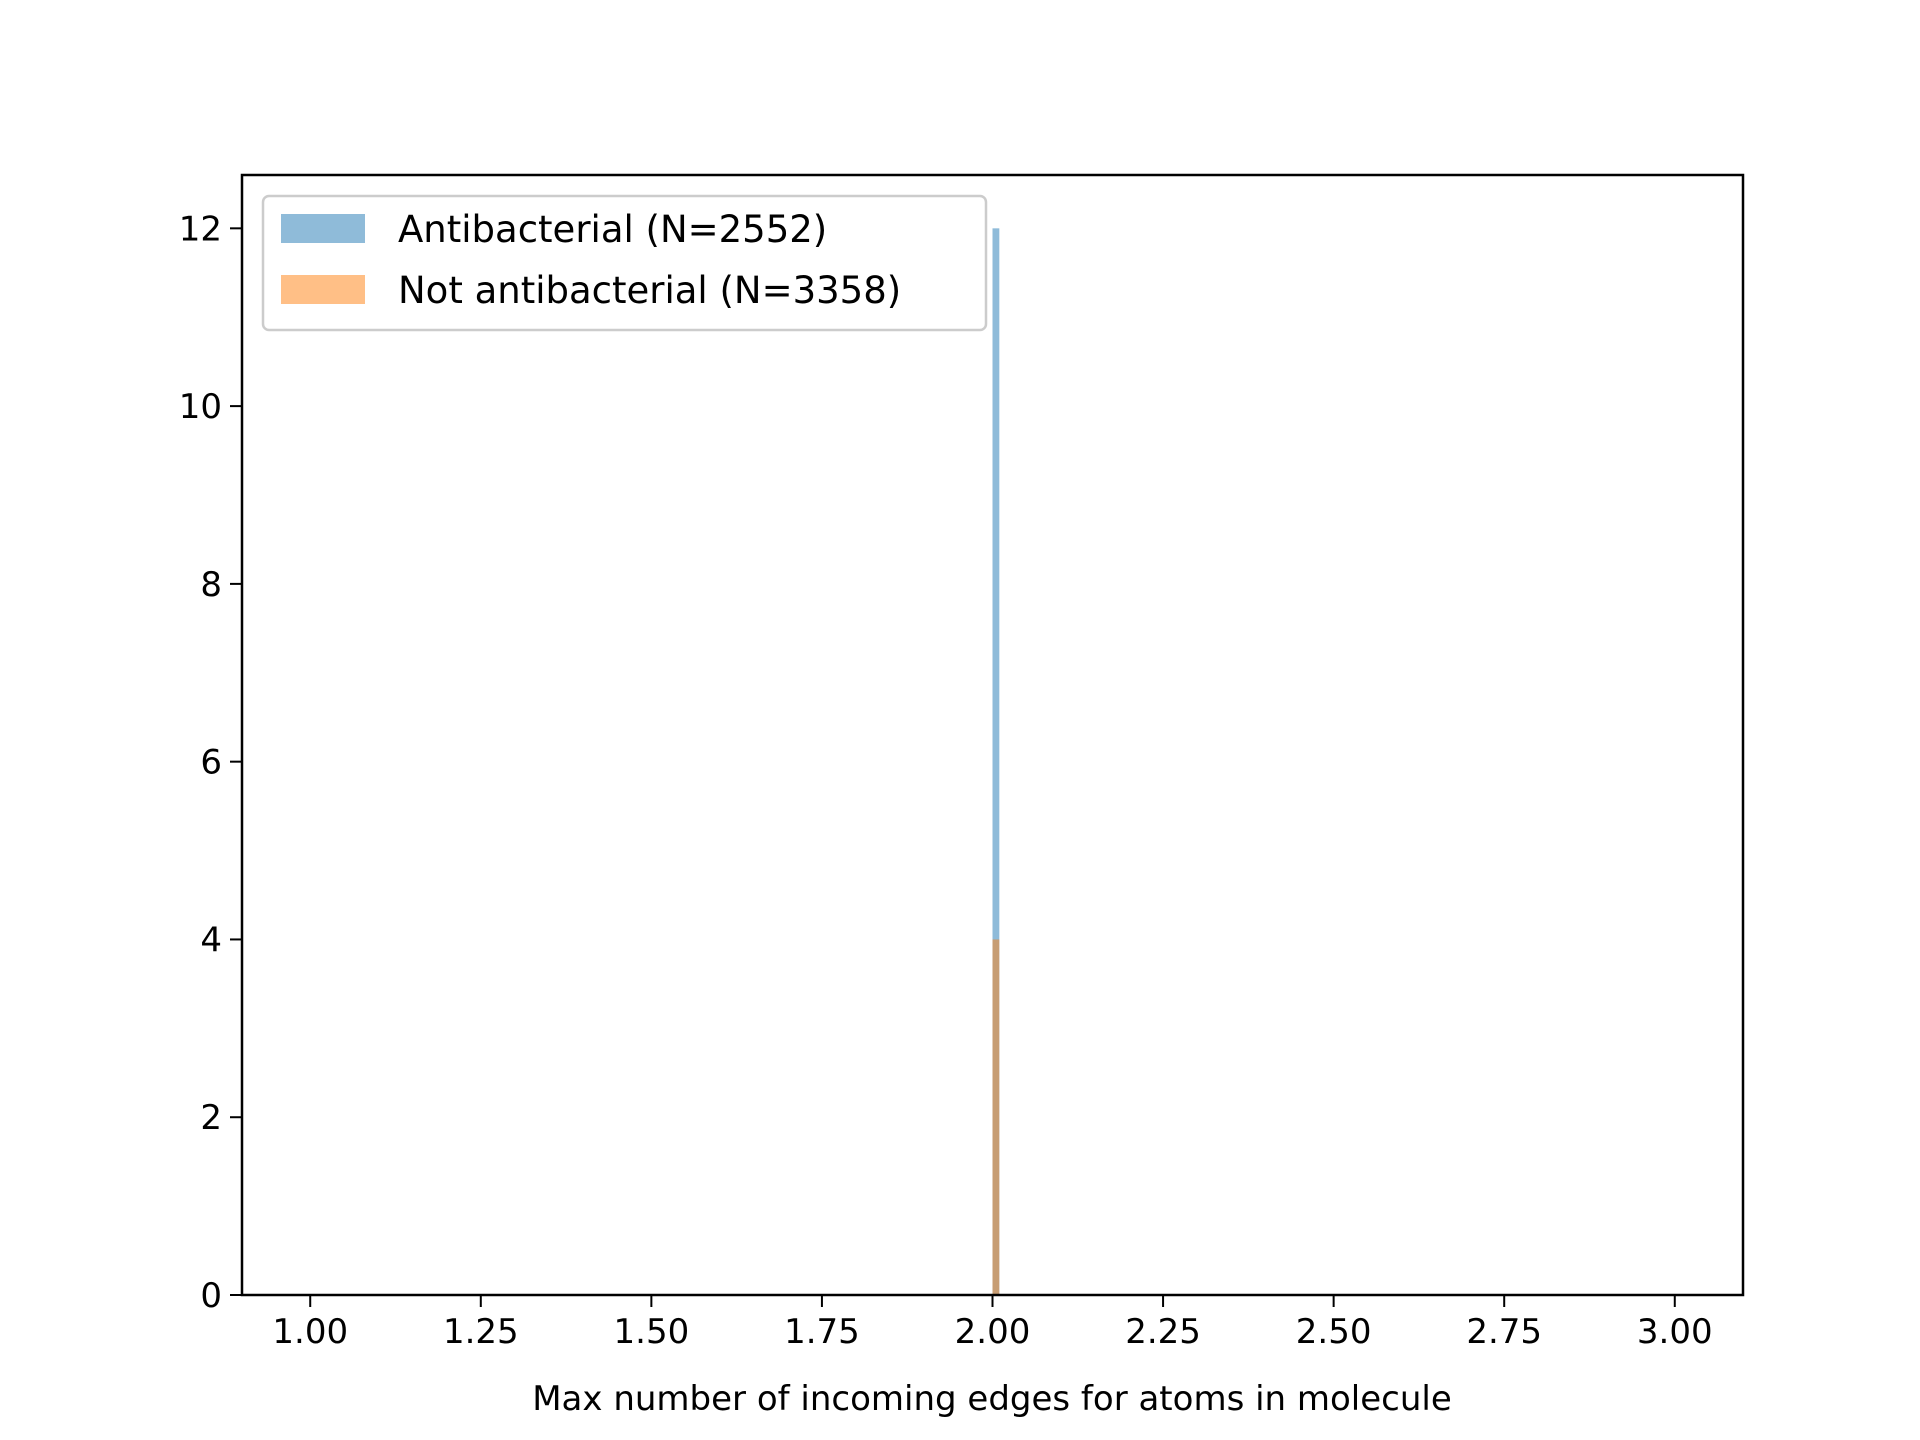  What do you see at coordinates (211, 585) in the screenshot?
I see `y-tick-label: 8` at bounding box center [211, 585].